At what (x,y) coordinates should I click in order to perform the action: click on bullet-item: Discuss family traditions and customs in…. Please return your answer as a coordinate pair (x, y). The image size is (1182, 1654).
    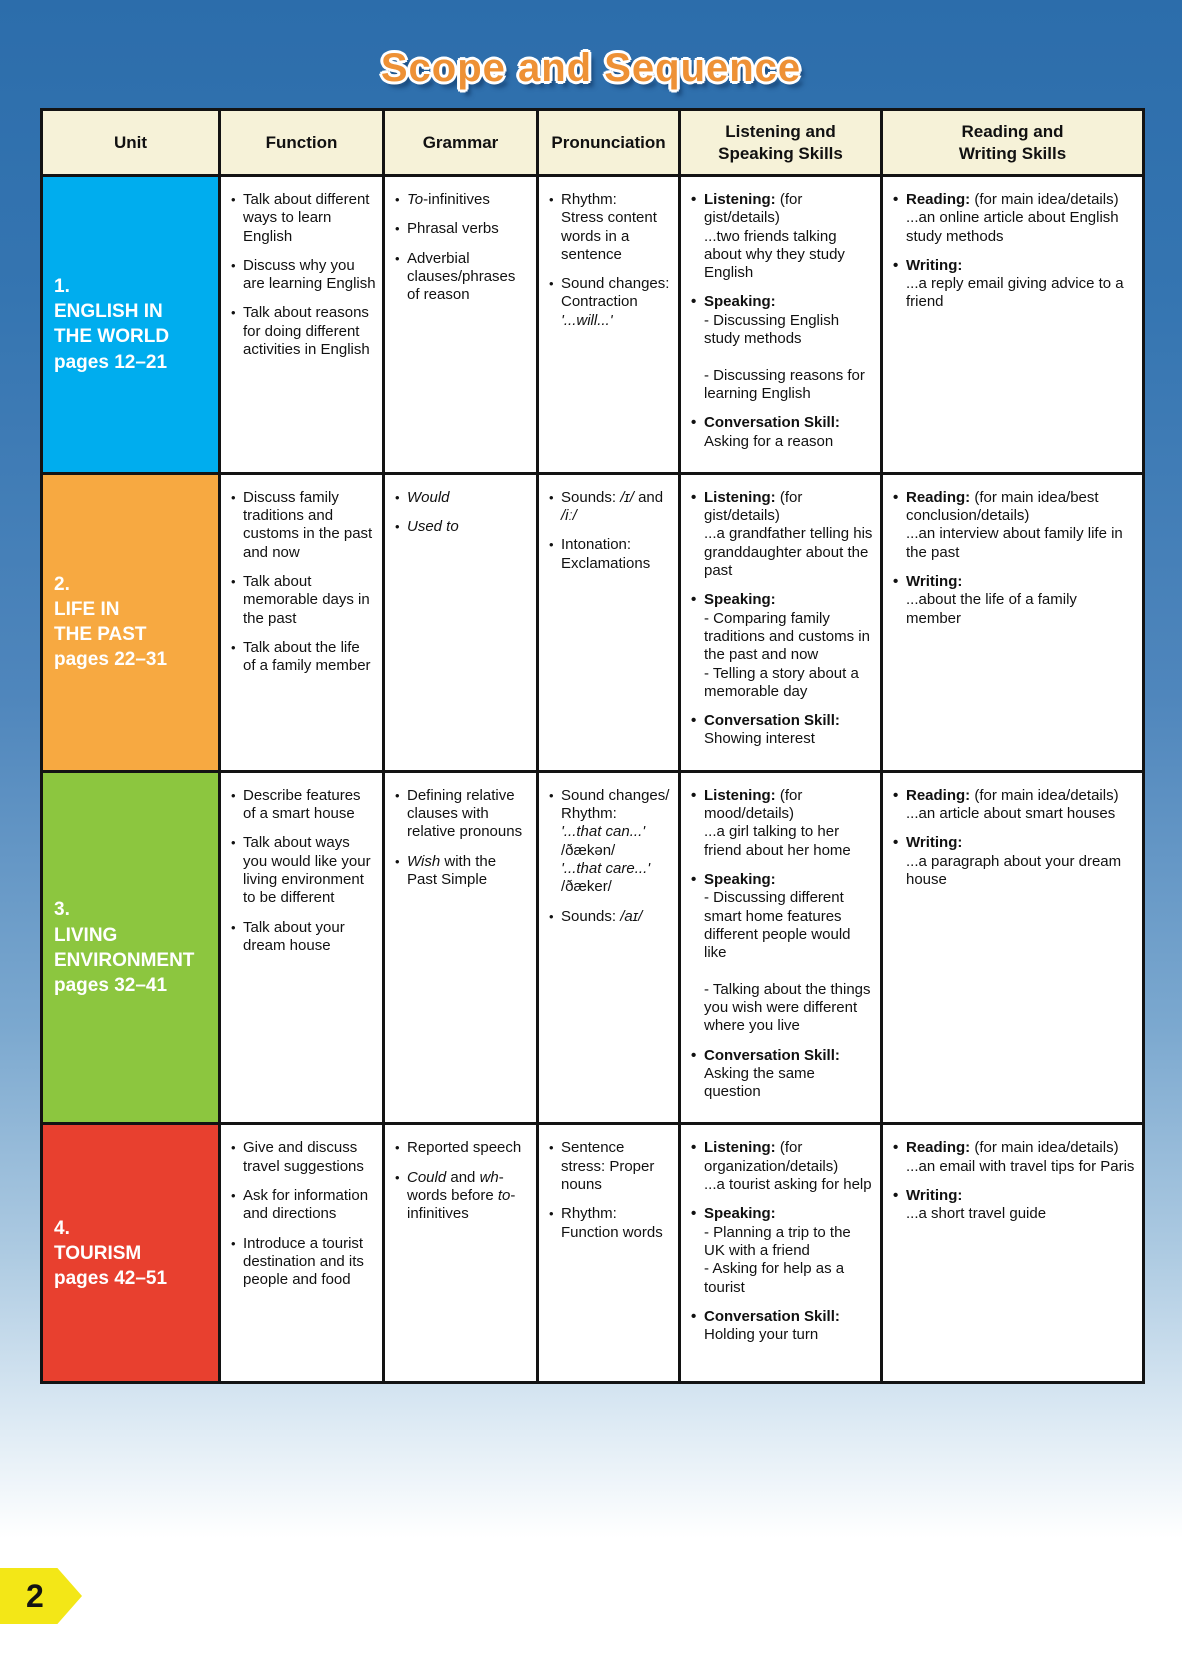
    Looking at the image, I should click on (302, 525).